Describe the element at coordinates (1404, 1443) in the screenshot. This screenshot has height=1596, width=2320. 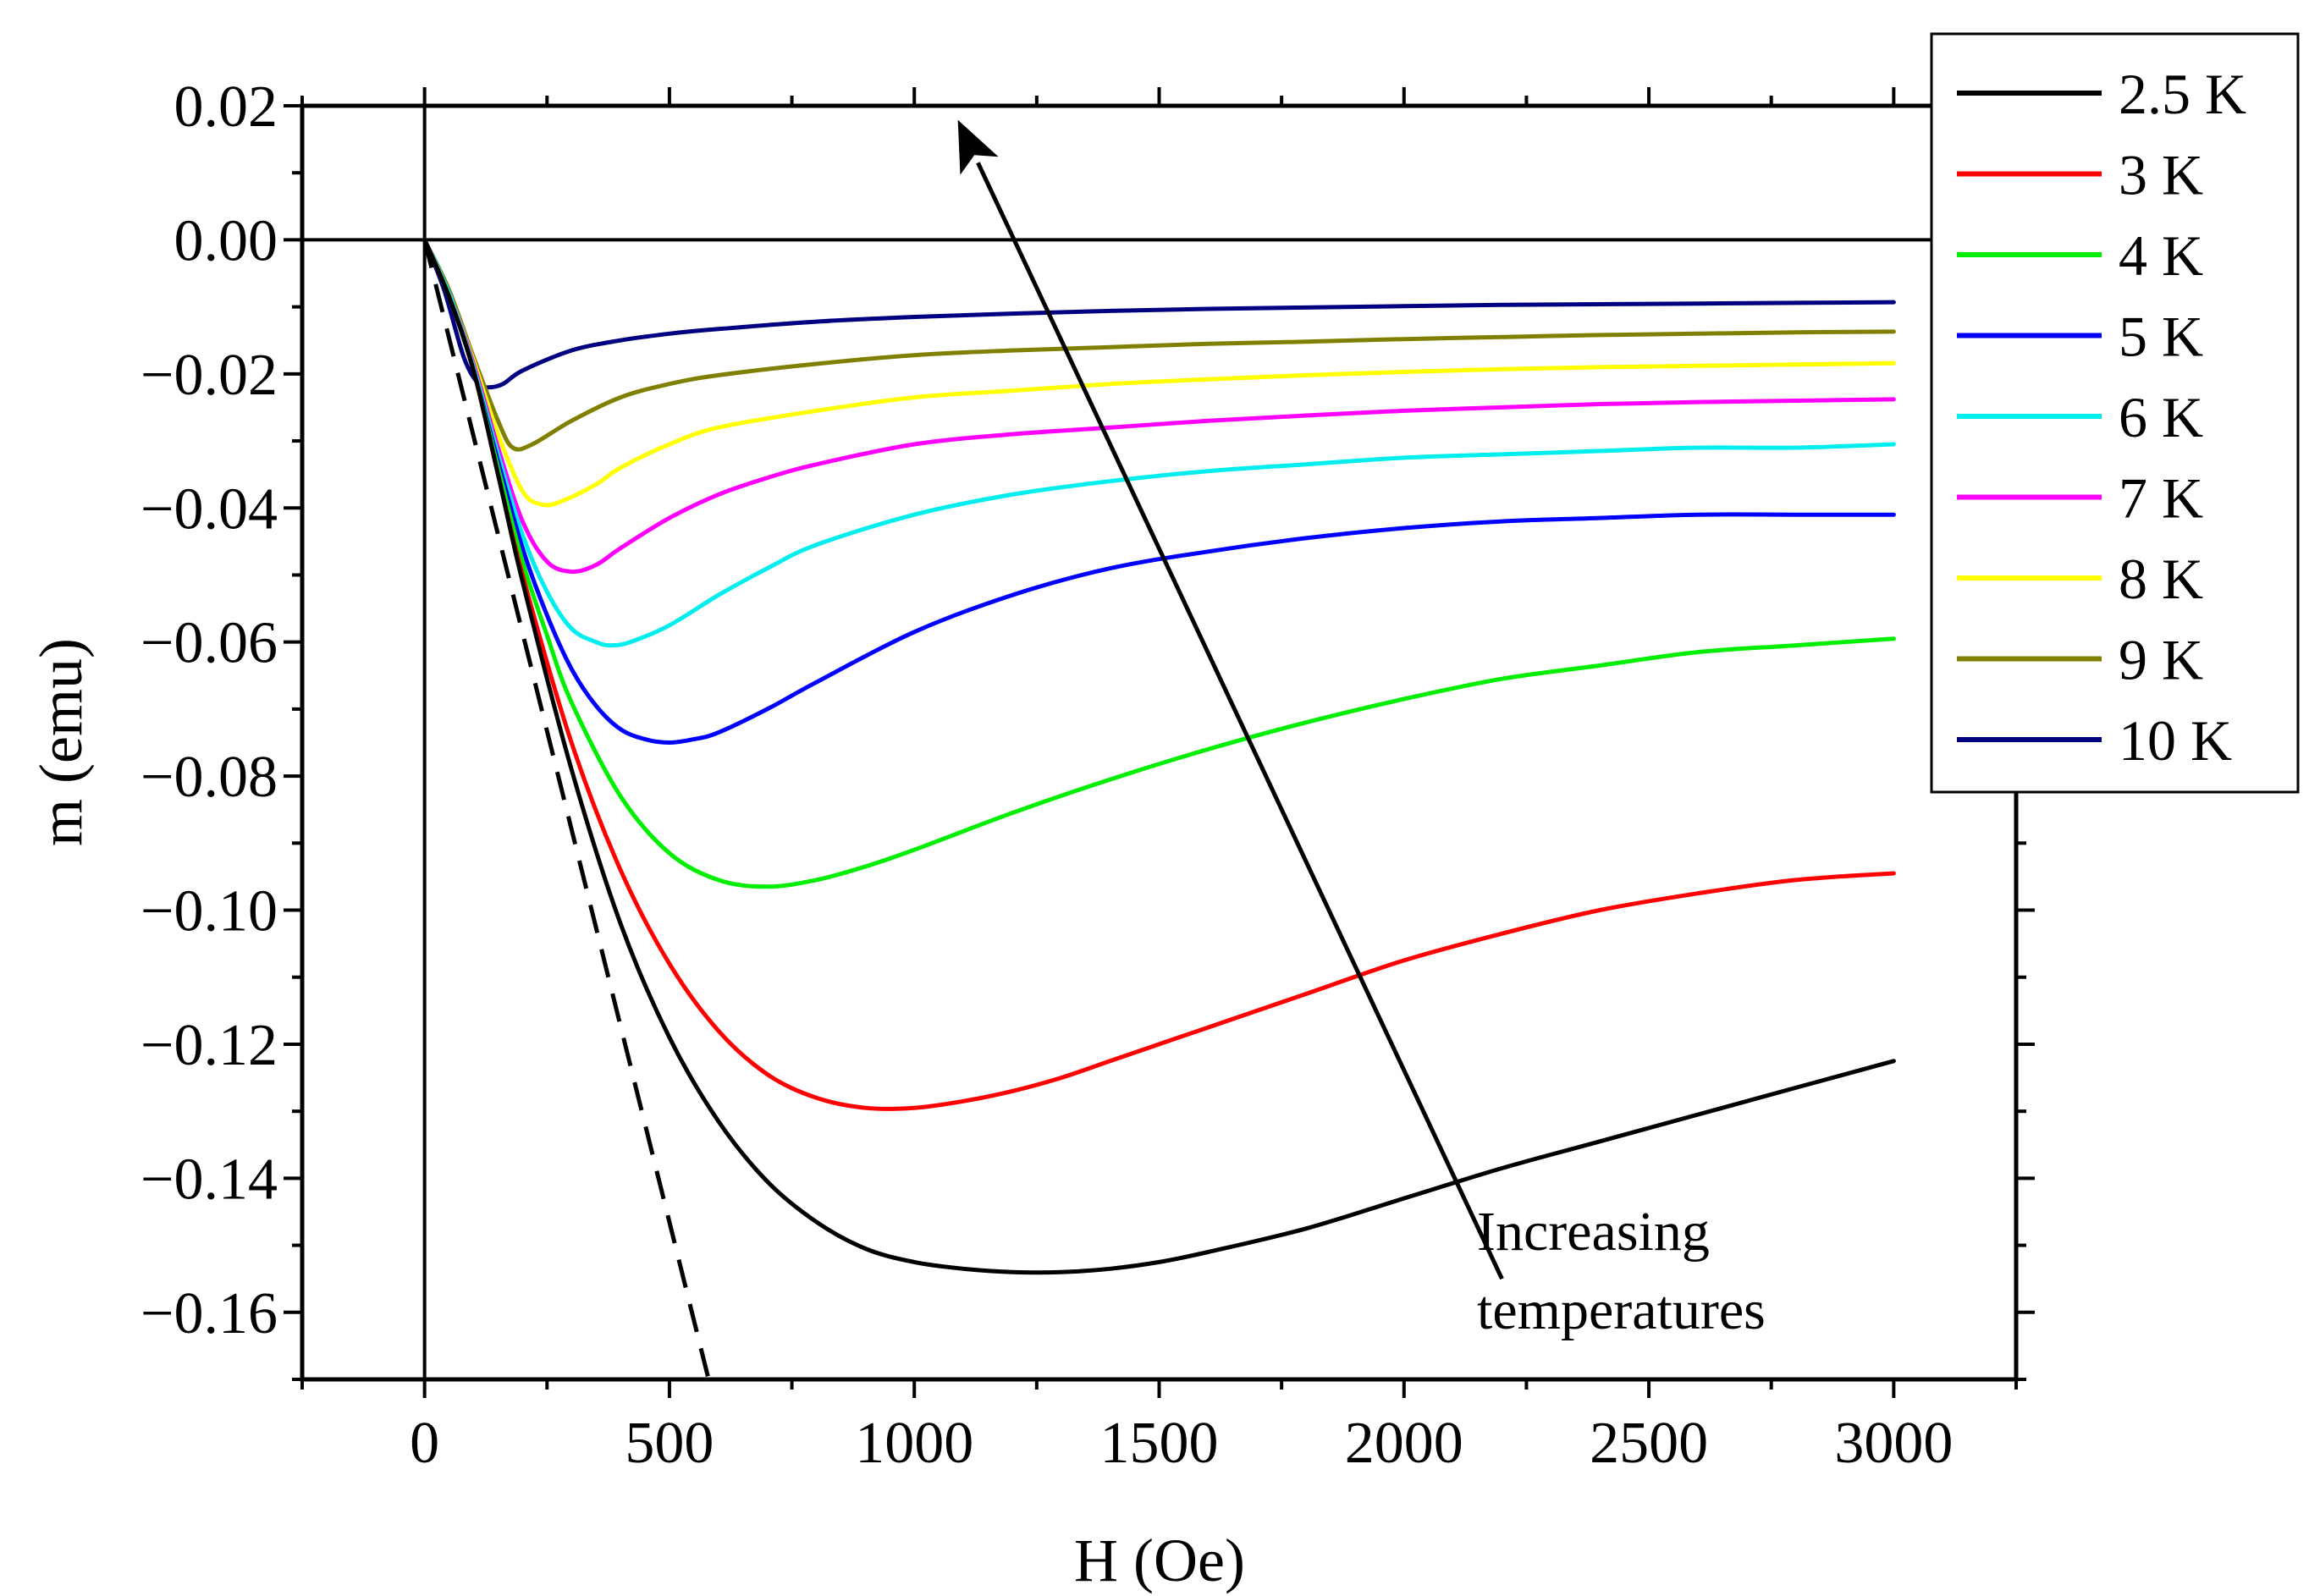
I see `x-tick-label: 2000` at that location.